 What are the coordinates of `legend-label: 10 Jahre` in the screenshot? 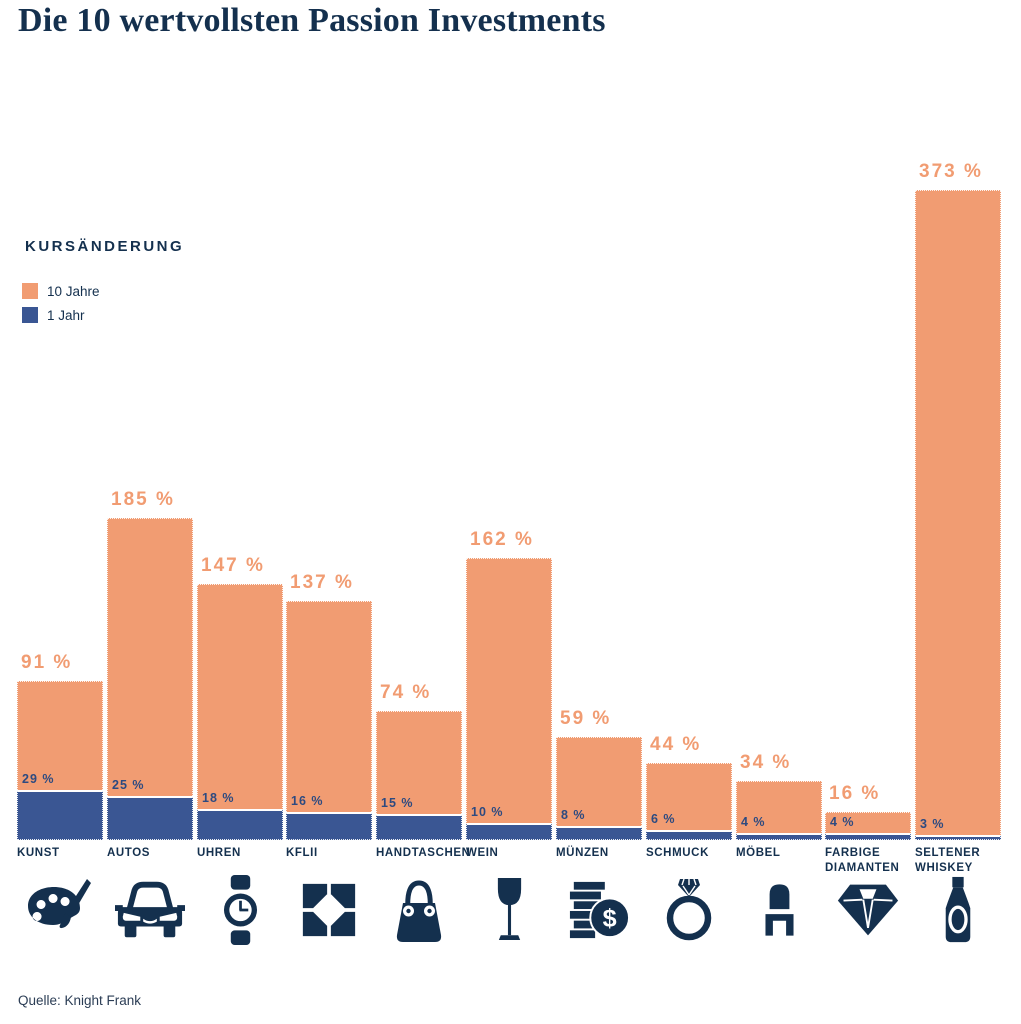 It's located at (73, 291).